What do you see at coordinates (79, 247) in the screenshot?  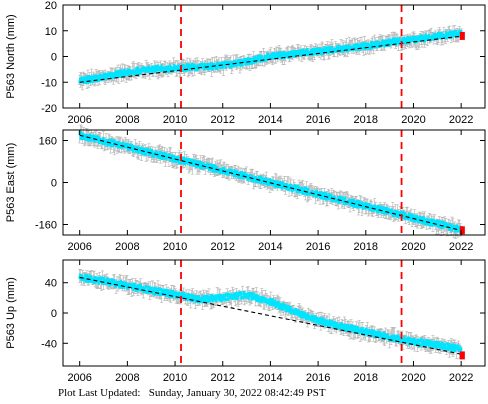 I see `x-tick-label: 2006` at bounding box center [79, 247].